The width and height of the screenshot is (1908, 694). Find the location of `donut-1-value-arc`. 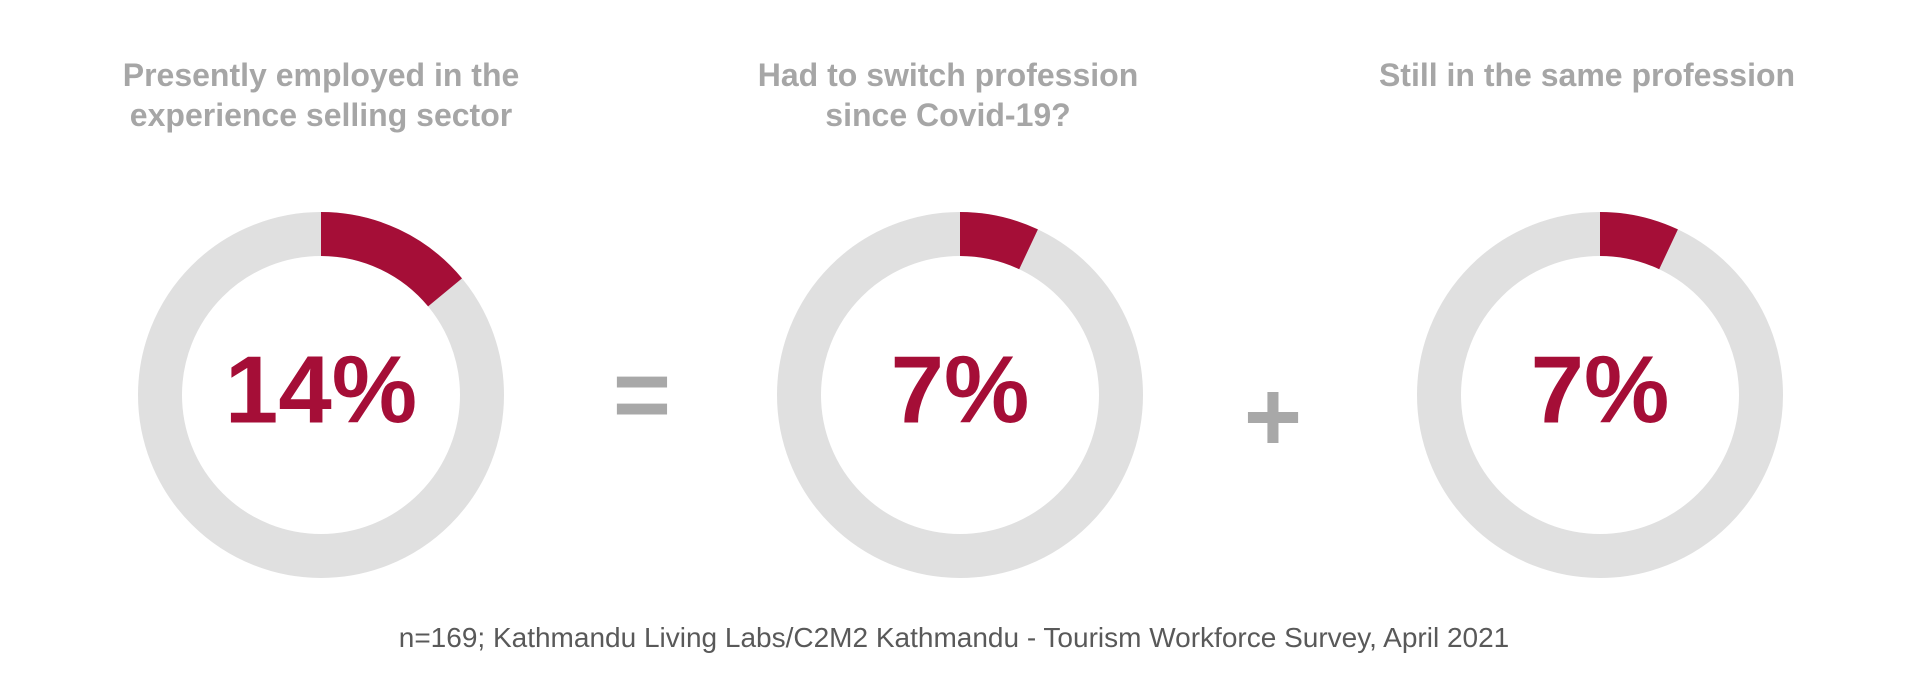

donut-1-value-arc is located at coordinates (391, 259).